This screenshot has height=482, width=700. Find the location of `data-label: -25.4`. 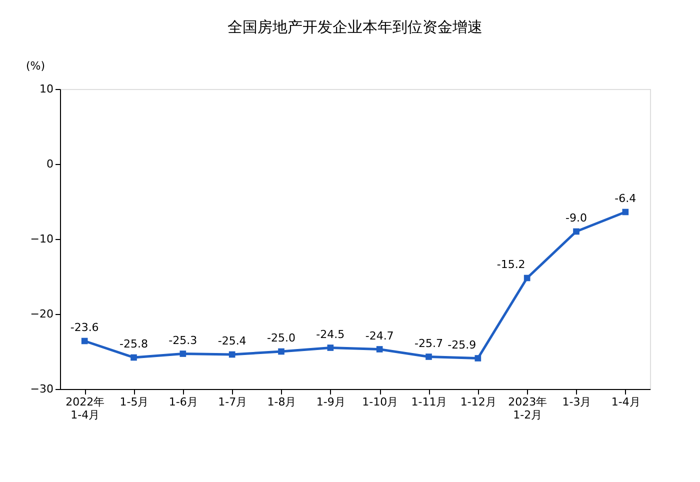

data-label: -25.4 is located at coordinates (232, 341).